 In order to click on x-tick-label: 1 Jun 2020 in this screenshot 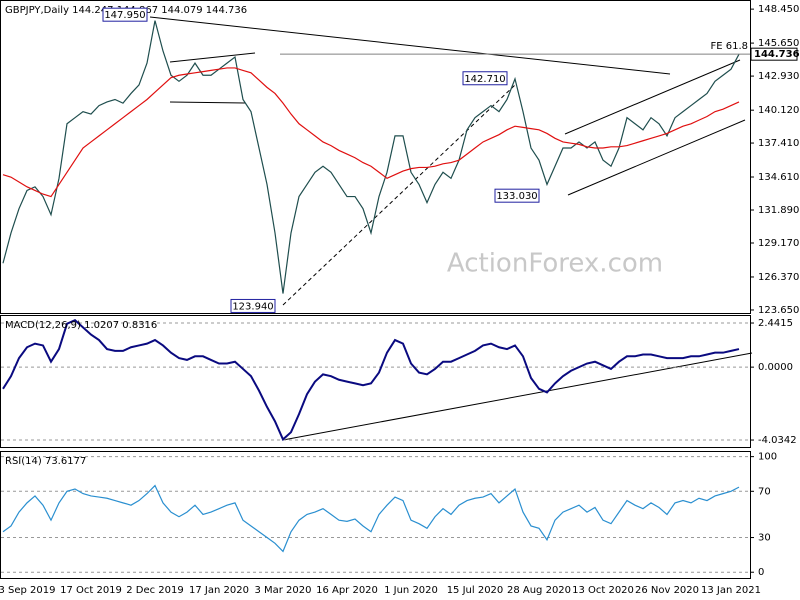, I will do `click(411, 590)`.